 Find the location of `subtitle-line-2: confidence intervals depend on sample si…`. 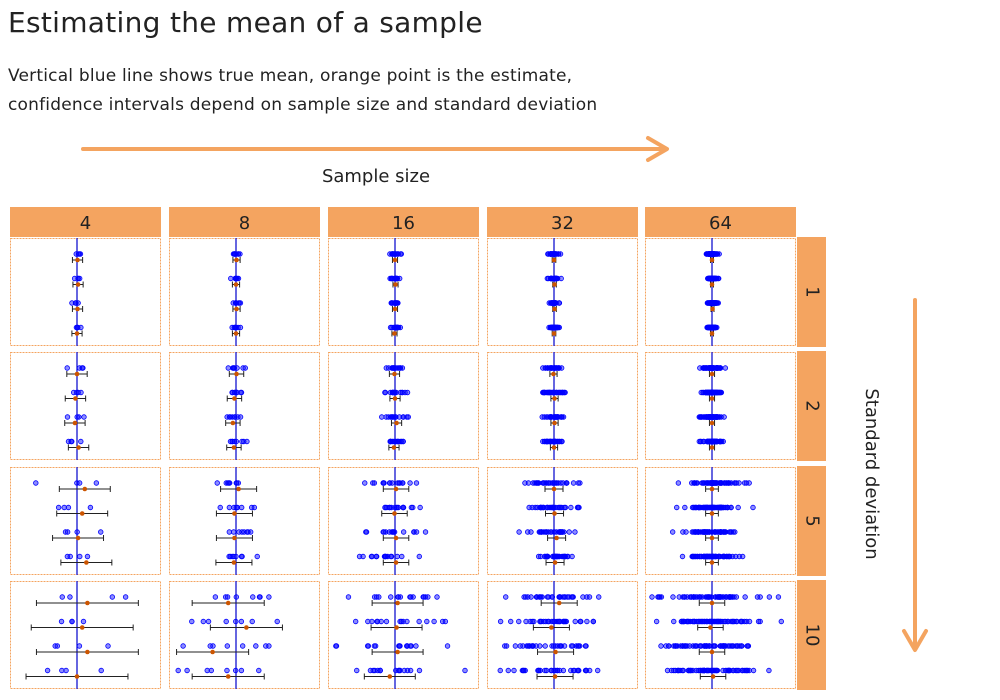

subtitle-line-2: confidence intervals depend on sample si… is located at coordinates (303, 105).